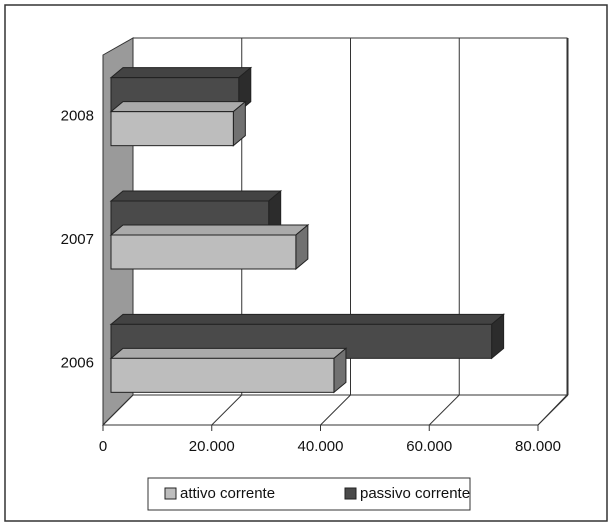 The height and width of the screenshot is (528, 613). Describe the element at coordinates (429, 446) in the screenshot. I see `x-tick-label: 60.000` at that location.